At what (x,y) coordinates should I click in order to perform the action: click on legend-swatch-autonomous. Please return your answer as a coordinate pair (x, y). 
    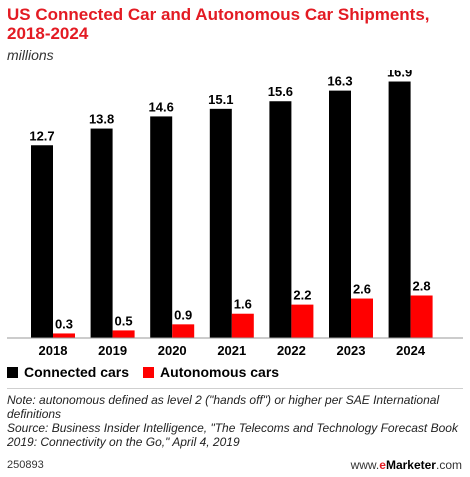
    Looking at the image, I should click on (149, 372).